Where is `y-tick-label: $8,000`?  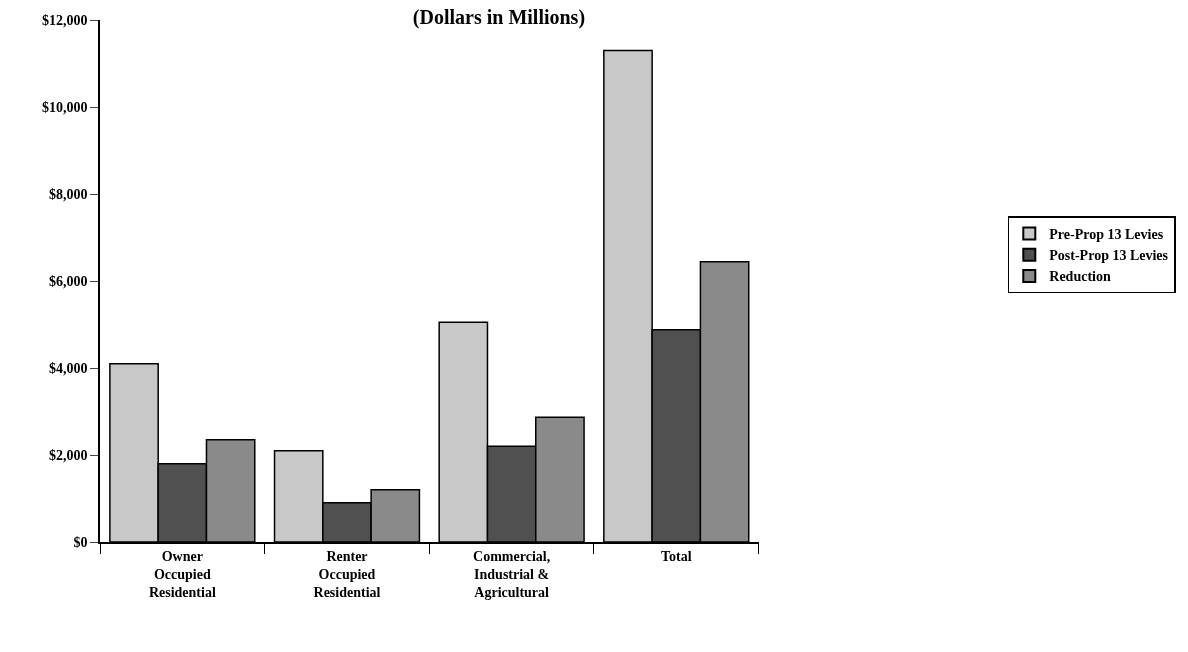
y-tick-label: $8,000 is located at coordinates (68, 194).